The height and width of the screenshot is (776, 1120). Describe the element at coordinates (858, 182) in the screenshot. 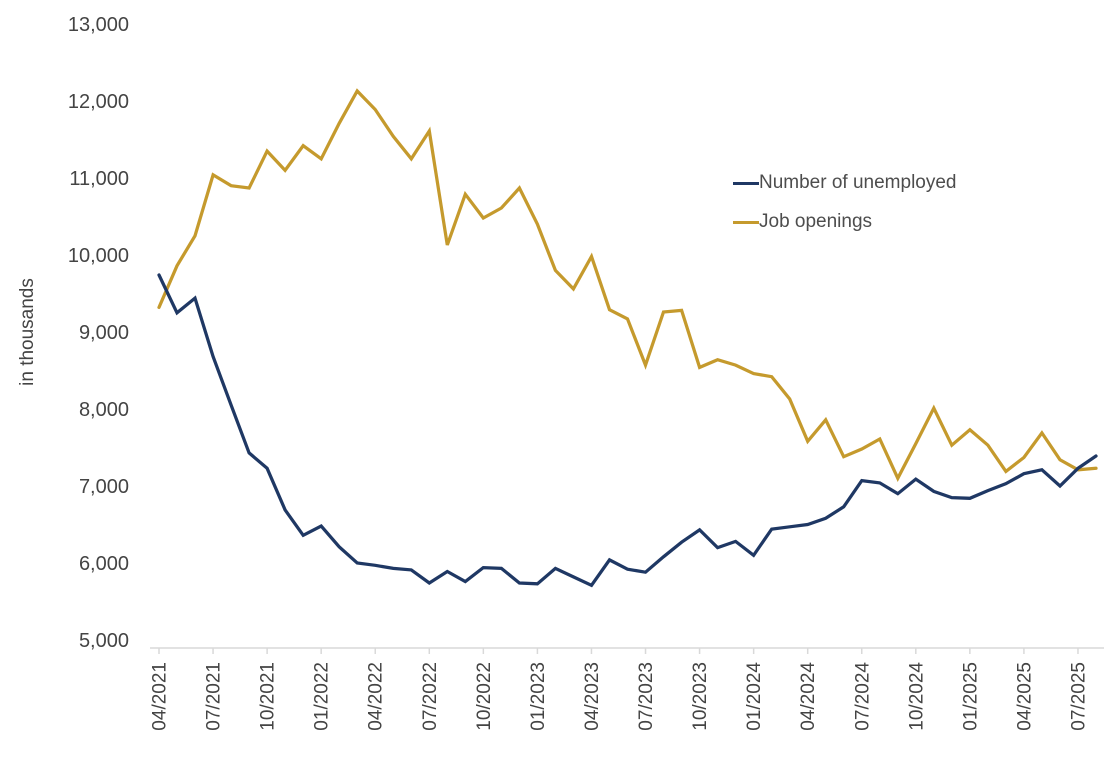

I see `legend-label-unemployed: Number of unemployed` at that location.